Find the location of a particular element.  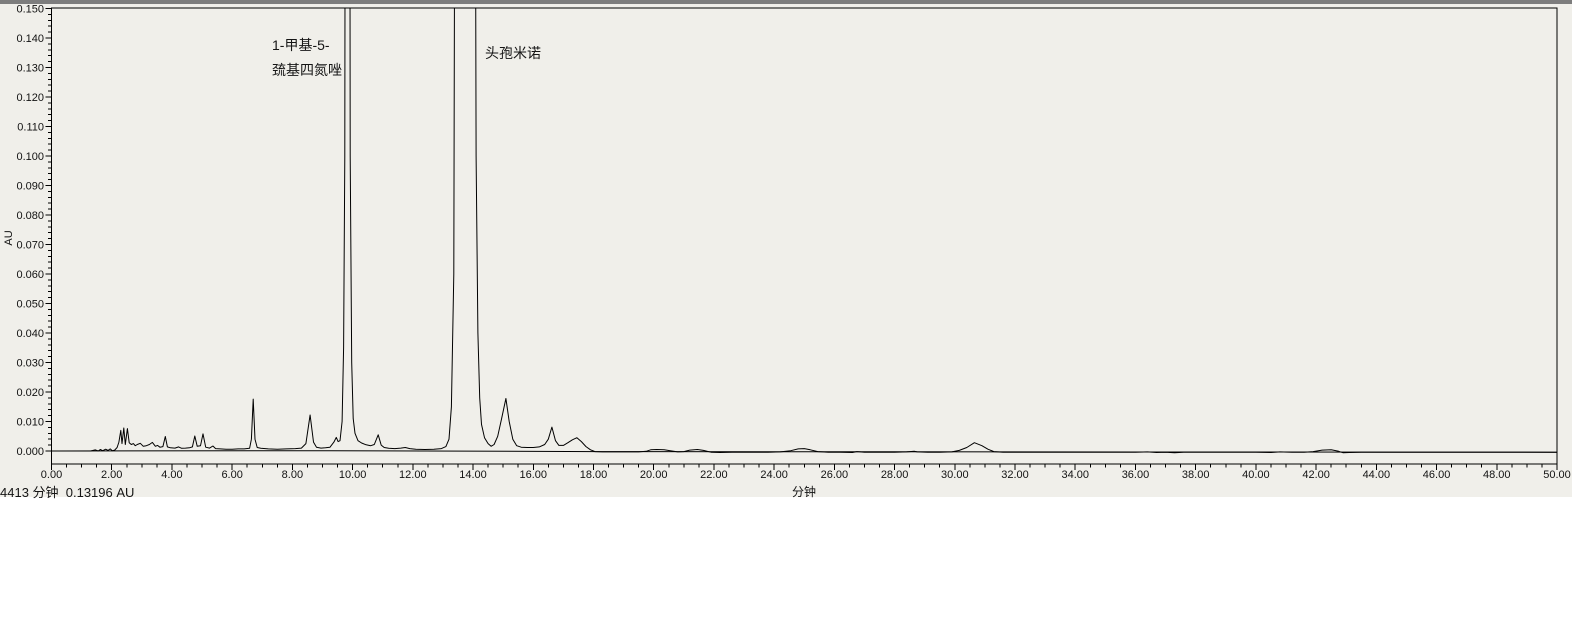

x-tick-label: 28.00 is located at coordinates (895, 475).